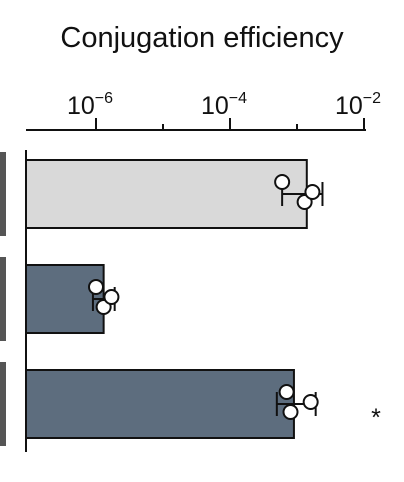  I want to click on x-tick-label-exponent: −2, so click(372, 98).